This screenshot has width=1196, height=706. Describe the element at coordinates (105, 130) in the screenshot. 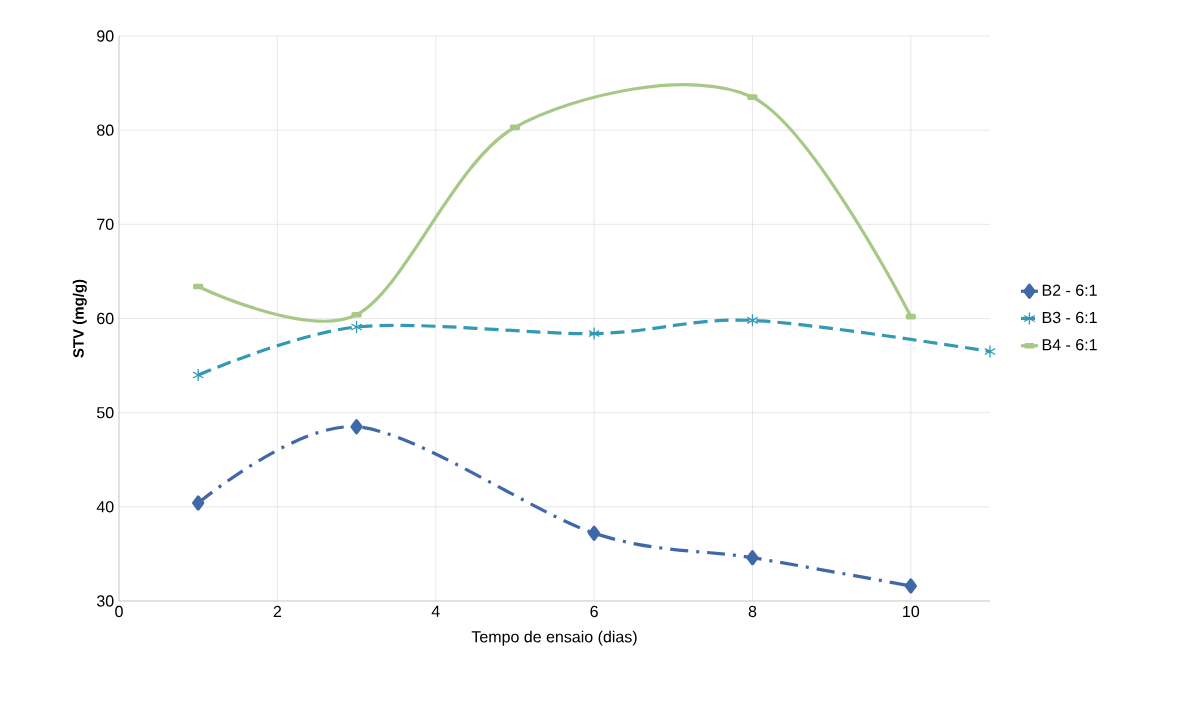

I see `y-tick-label: 80` at that location.